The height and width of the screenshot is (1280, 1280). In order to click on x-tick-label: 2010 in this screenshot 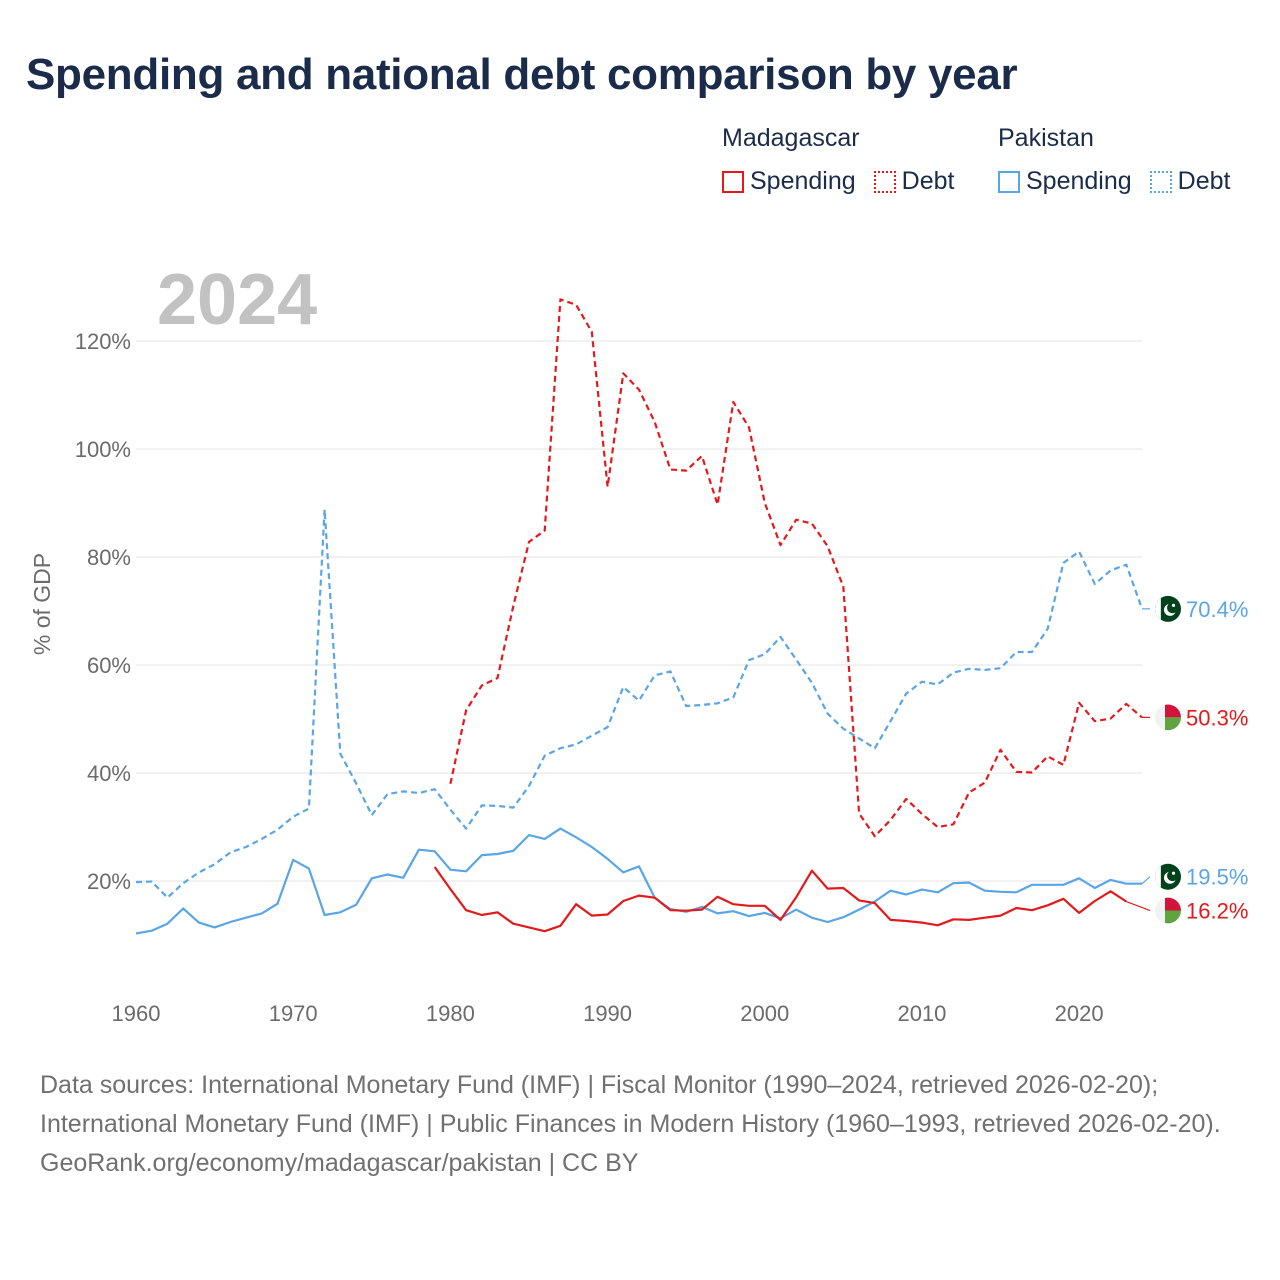, I will do `click(921, 1013)`.